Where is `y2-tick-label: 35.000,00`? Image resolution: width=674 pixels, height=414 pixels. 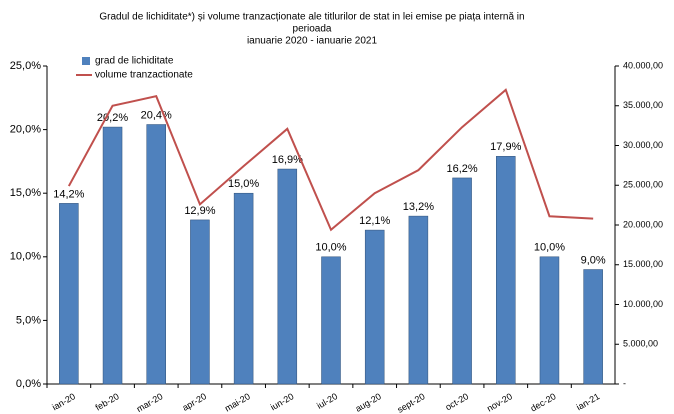
y2-tick-label: 35.000,00 is located at coordinates (643, 105).